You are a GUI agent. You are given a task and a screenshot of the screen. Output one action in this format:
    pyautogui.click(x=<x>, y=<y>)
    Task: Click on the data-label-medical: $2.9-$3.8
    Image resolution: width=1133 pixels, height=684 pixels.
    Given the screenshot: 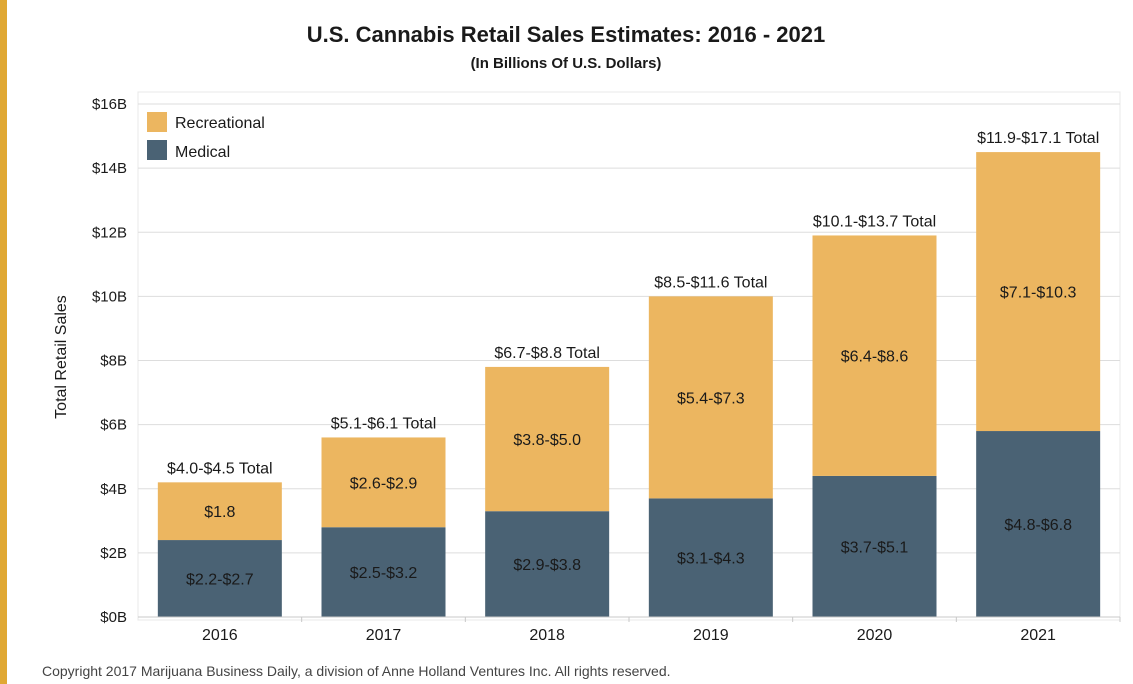 What is the action you would take?
    pyautogui.click(x=547, y=565)
    